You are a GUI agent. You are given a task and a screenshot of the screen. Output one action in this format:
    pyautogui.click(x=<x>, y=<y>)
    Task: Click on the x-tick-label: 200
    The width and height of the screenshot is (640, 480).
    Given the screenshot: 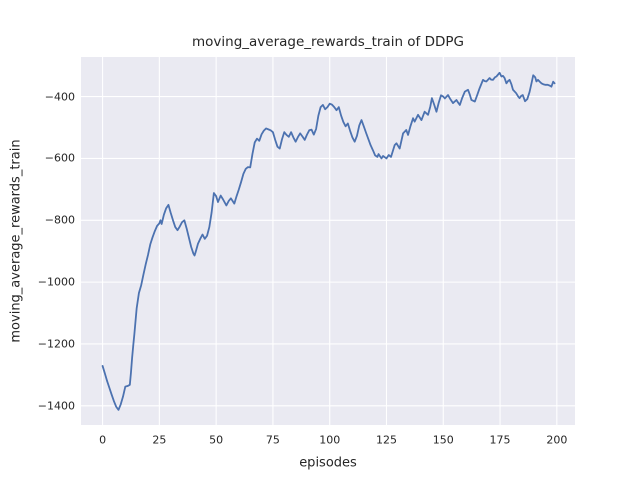 What is the action you would take?
    pyautogui.click(x=557, y=440)
    